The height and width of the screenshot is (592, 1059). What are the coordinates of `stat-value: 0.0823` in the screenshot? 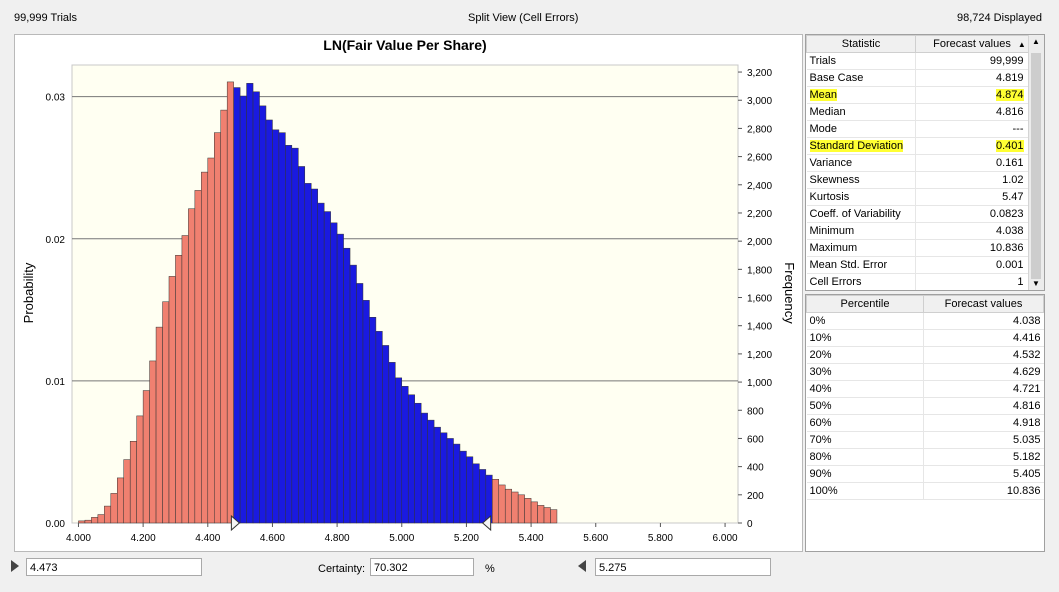 It's located at (1006, 214).